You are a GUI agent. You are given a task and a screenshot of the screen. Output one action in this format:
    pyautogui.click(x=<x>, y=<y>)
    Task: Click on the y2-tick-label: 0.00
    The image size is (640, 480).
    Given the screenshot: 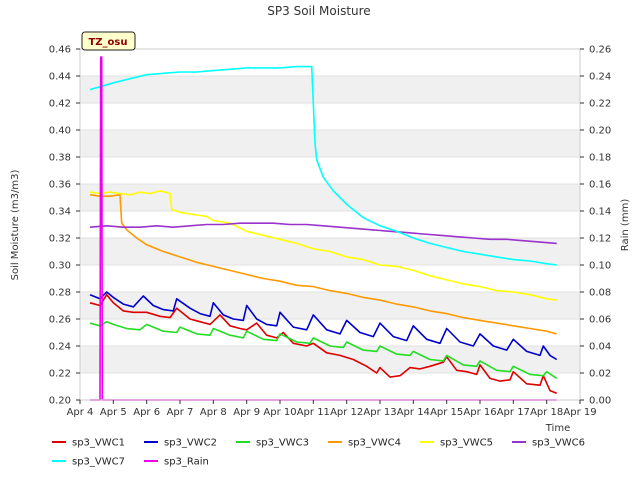 What is the action you would take?
    pyautogui.click(x=600, y=401)
    